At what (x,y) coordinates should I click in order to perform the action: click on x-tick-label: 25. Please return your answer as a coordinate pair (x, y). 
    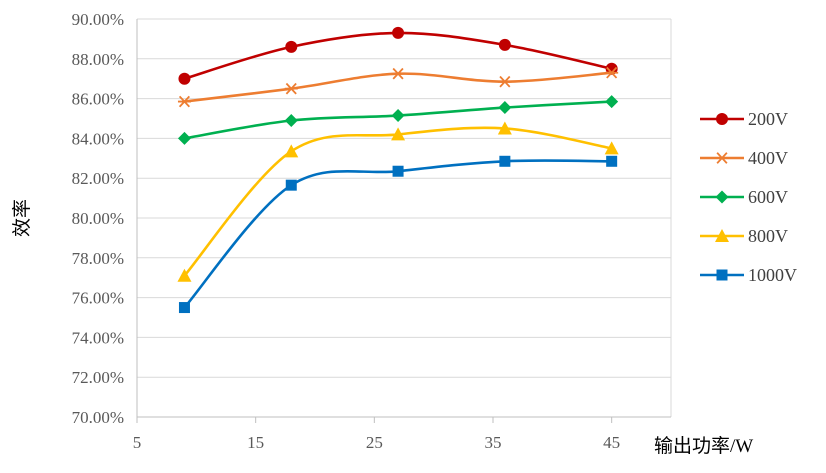
    Looking at the image, I should click on (374, 442).